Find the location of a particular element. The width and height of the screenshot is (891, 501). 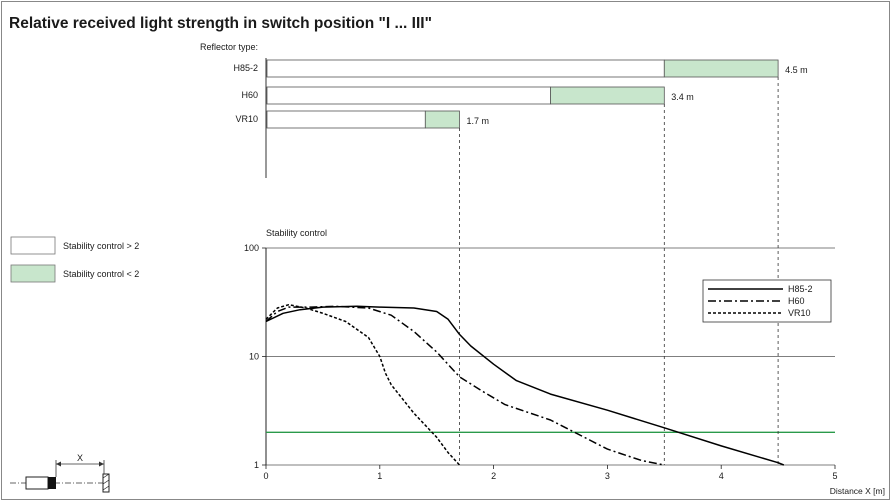

series-legend: H85-2 H60 VR10 is located at coordinates (767, 301).